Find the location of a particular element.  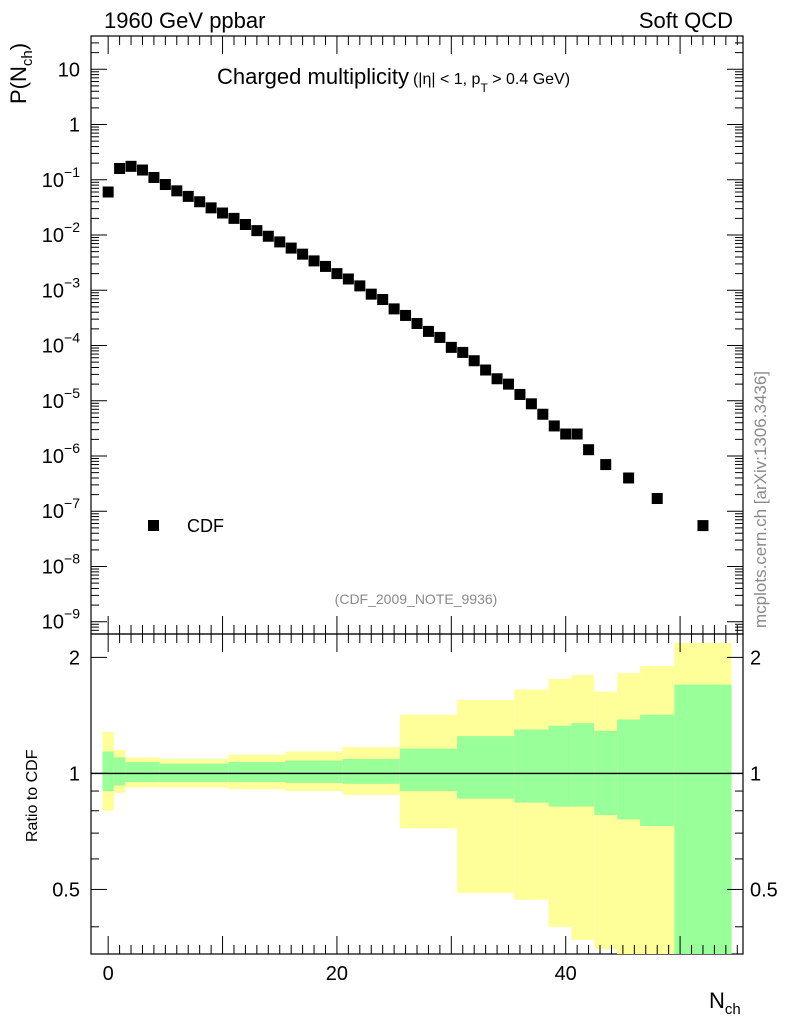

main-y-tick-label-9: 10⁻⁸ is located at coordinates (61, 564).